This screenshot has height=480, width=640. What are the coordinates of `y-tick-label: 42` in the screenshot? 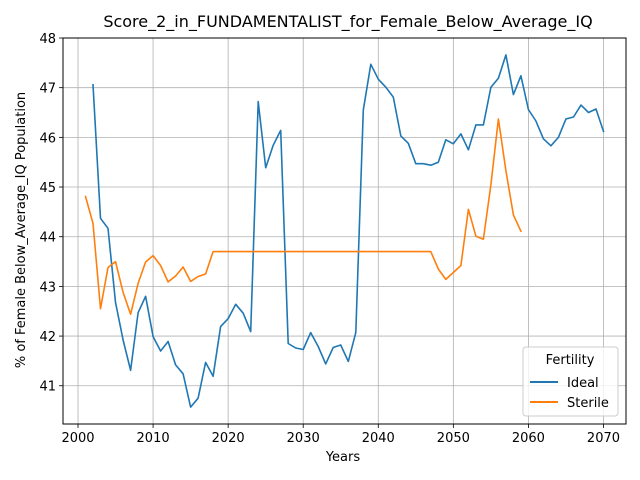 It's located at (47, 337).